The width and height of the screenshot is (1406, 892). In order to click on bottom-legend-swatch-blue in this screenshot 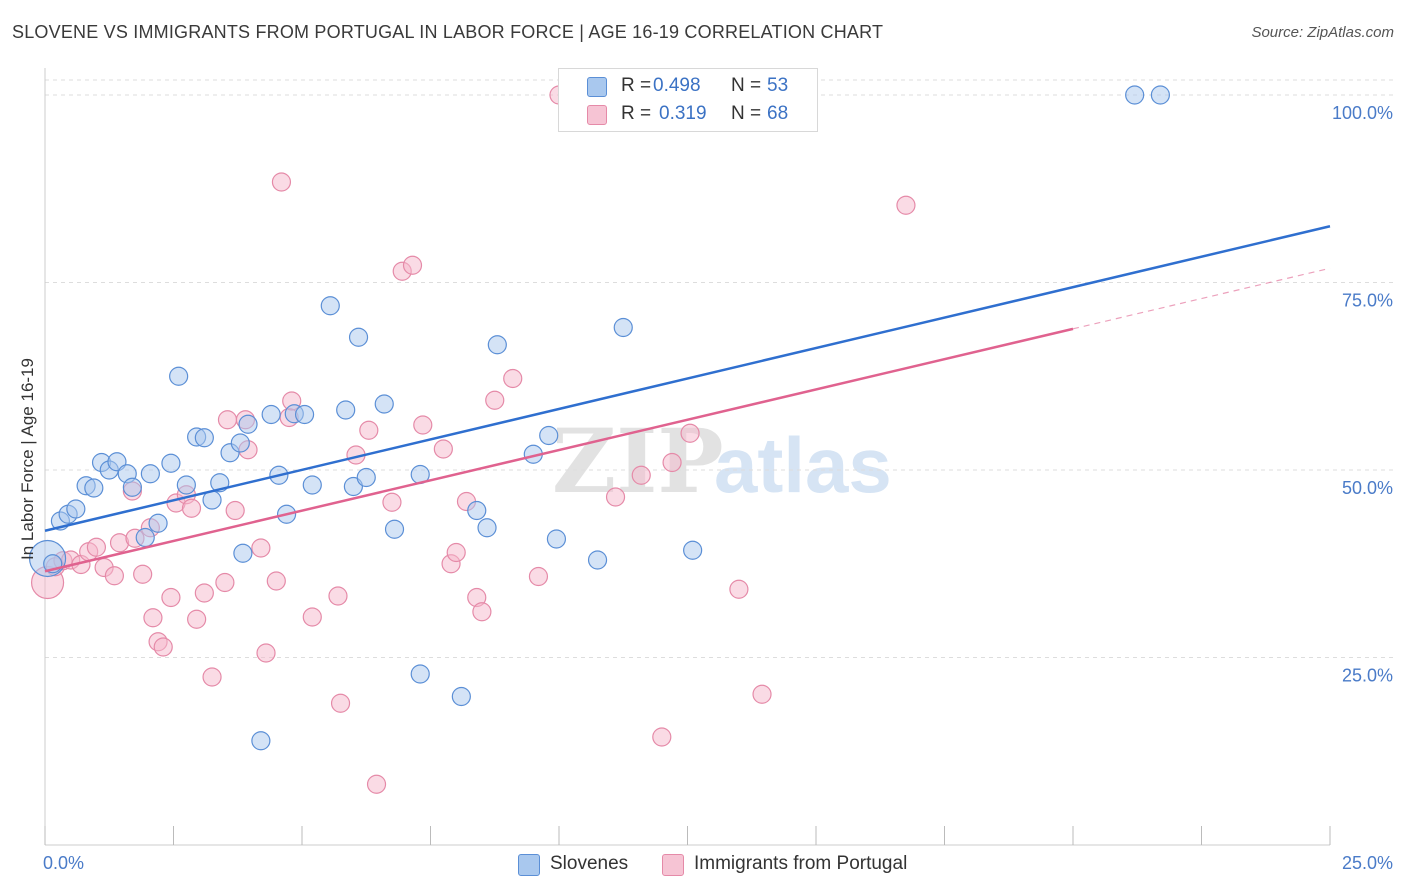, I will do `click(529, 865)`.